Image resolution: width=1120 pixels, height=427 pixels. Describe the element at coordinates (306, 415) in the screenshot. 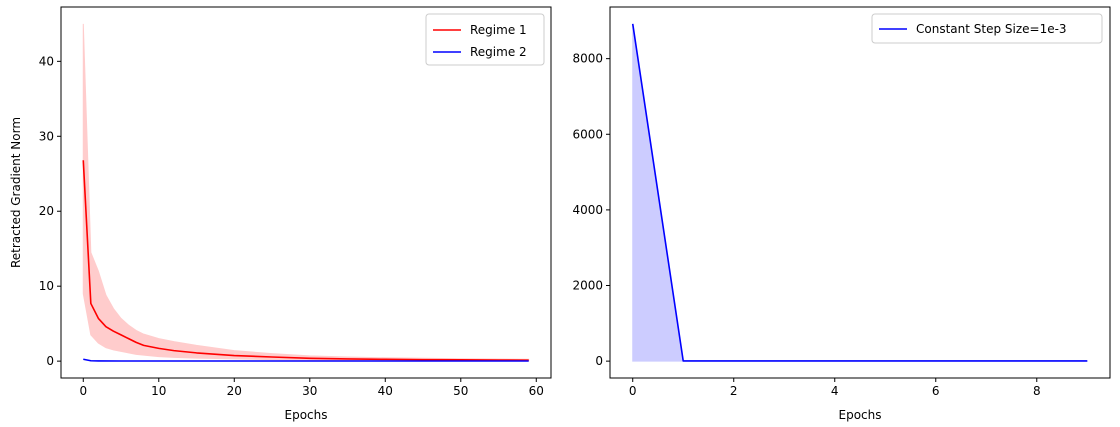

I see `left-x-axis-label: Epochs` at that location.